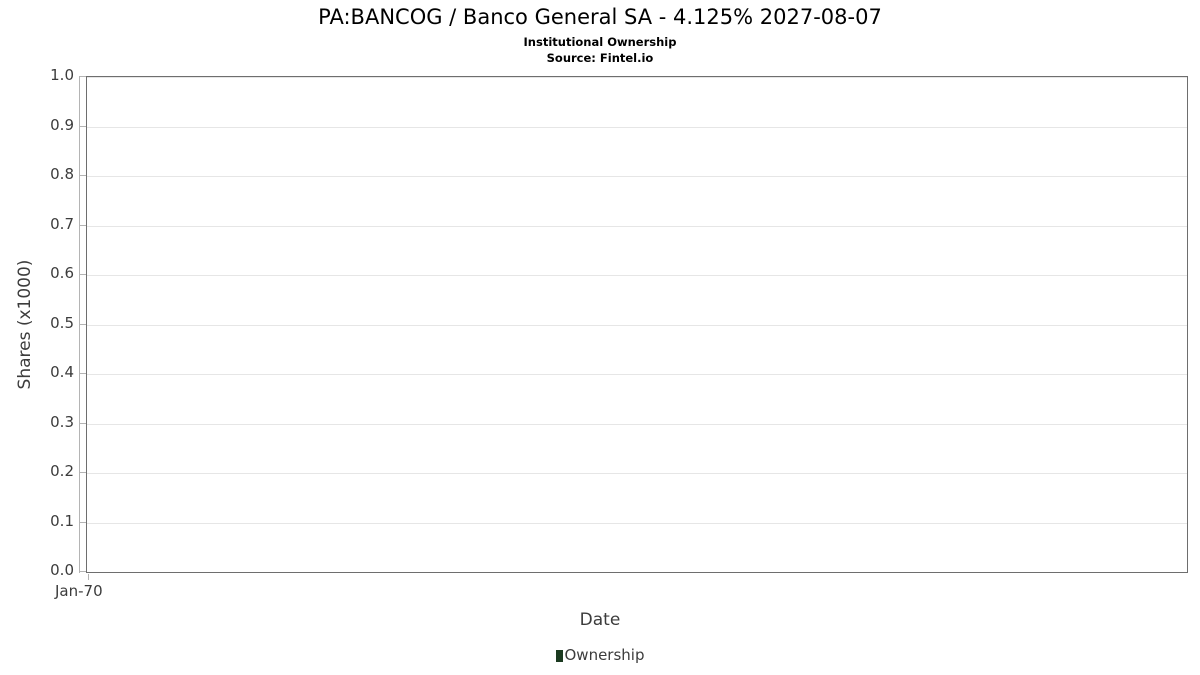  I want to click on chart-legend: Ownership, so click(600, 655).